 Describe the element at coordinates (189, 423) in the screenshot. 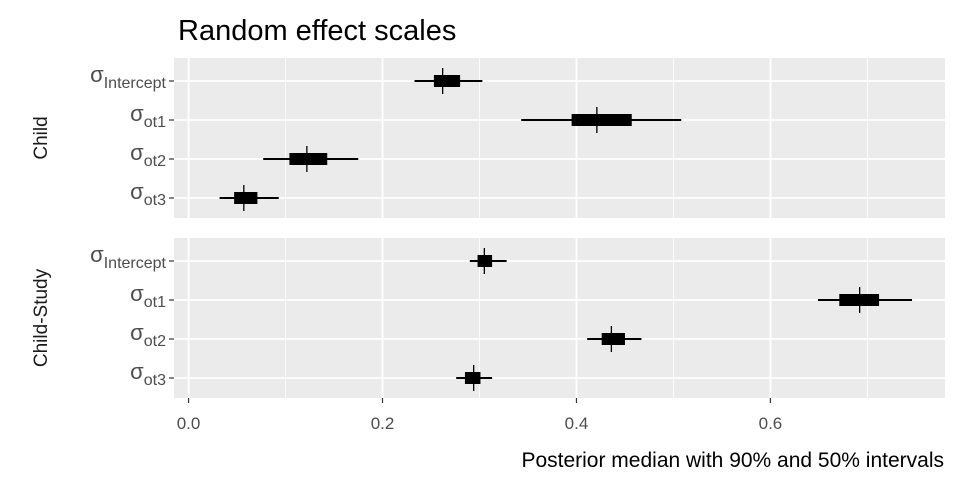

I see `x-tick-label: 0.0` at that location.